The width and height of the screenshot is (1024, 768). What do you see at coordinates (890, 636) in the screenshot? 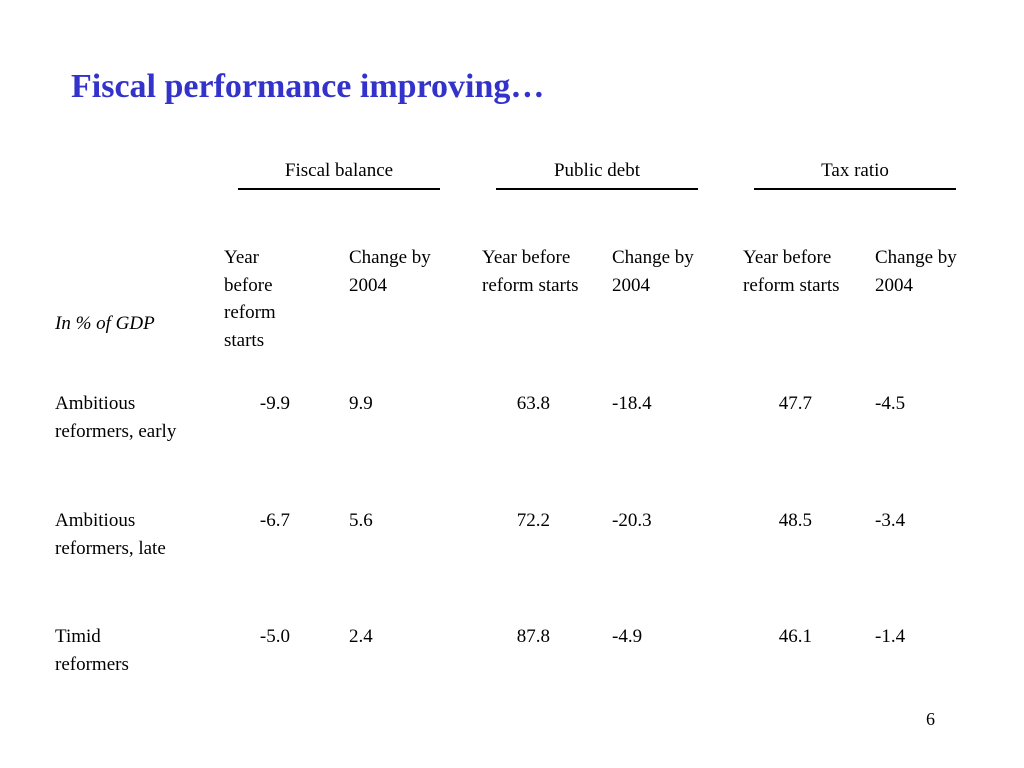
I see `table-cell: -1.4` at bounding box center [890, 636].